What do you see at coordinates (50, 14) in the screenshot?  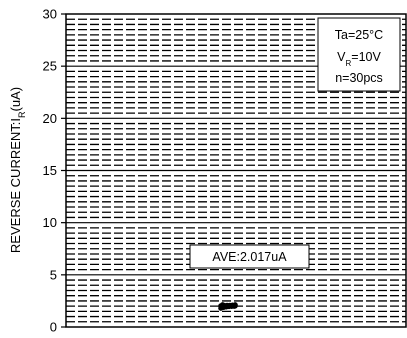 I see `y-tick-label: 30` at bounding box center [50, 14].